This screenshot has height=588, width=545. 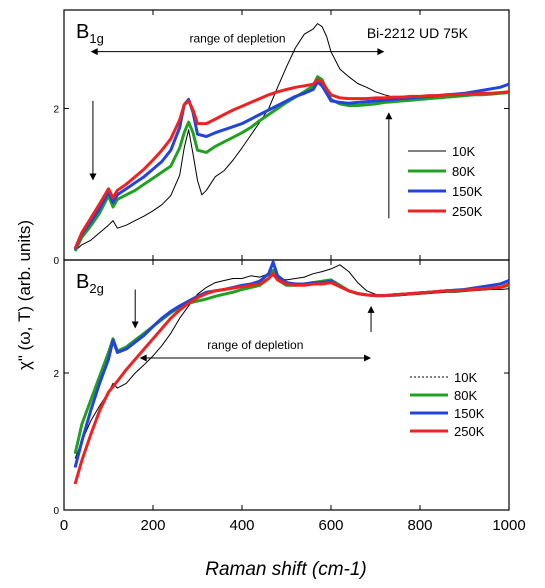 What do you see at coordinates (64, 525) in the screenshot?
I see `x-tick-label: 0` at bounding box center [64, 525].